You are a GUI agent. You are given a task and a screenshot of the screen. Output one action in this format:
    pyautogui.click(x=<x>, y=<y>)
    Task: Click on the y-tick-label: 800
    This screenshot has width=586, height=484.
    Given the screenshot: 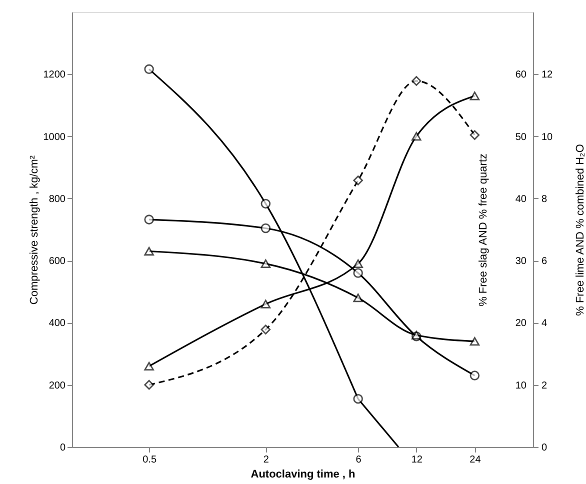 What is the action you would take?
    pyautogui.click(x=57, y=199)
    